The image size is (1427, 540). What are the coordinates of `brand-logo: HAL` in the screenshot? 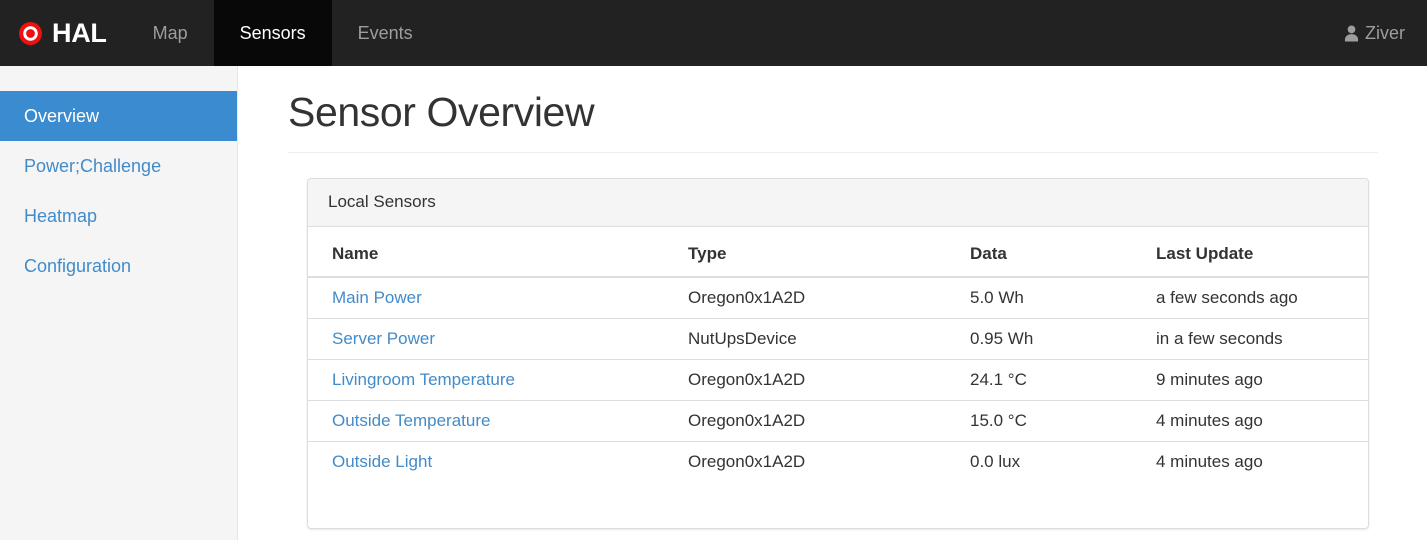 It's located at (63, 33).